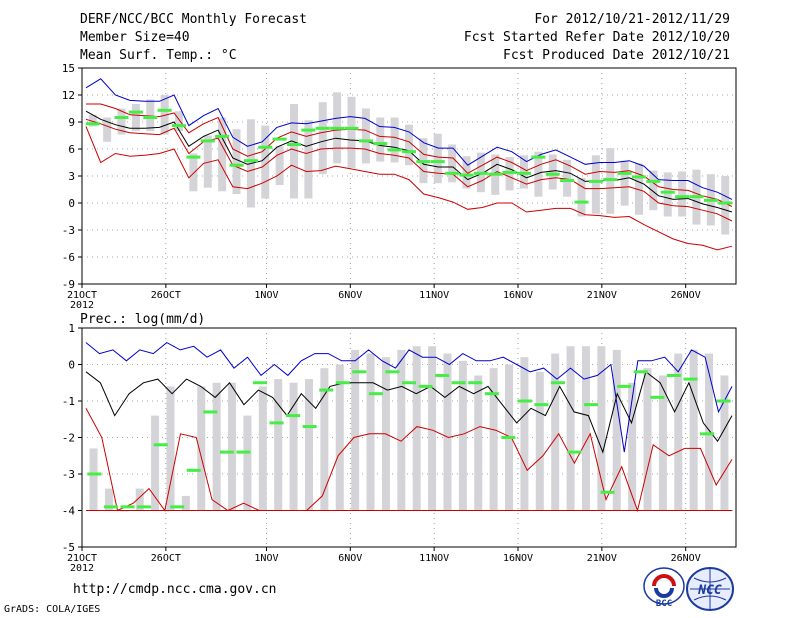 The image size is (800, 618). Describe the element at coordinates (158, 55) in the screenshot. I see `variable-label: Mean Surf. Temp.: °C` at that location.